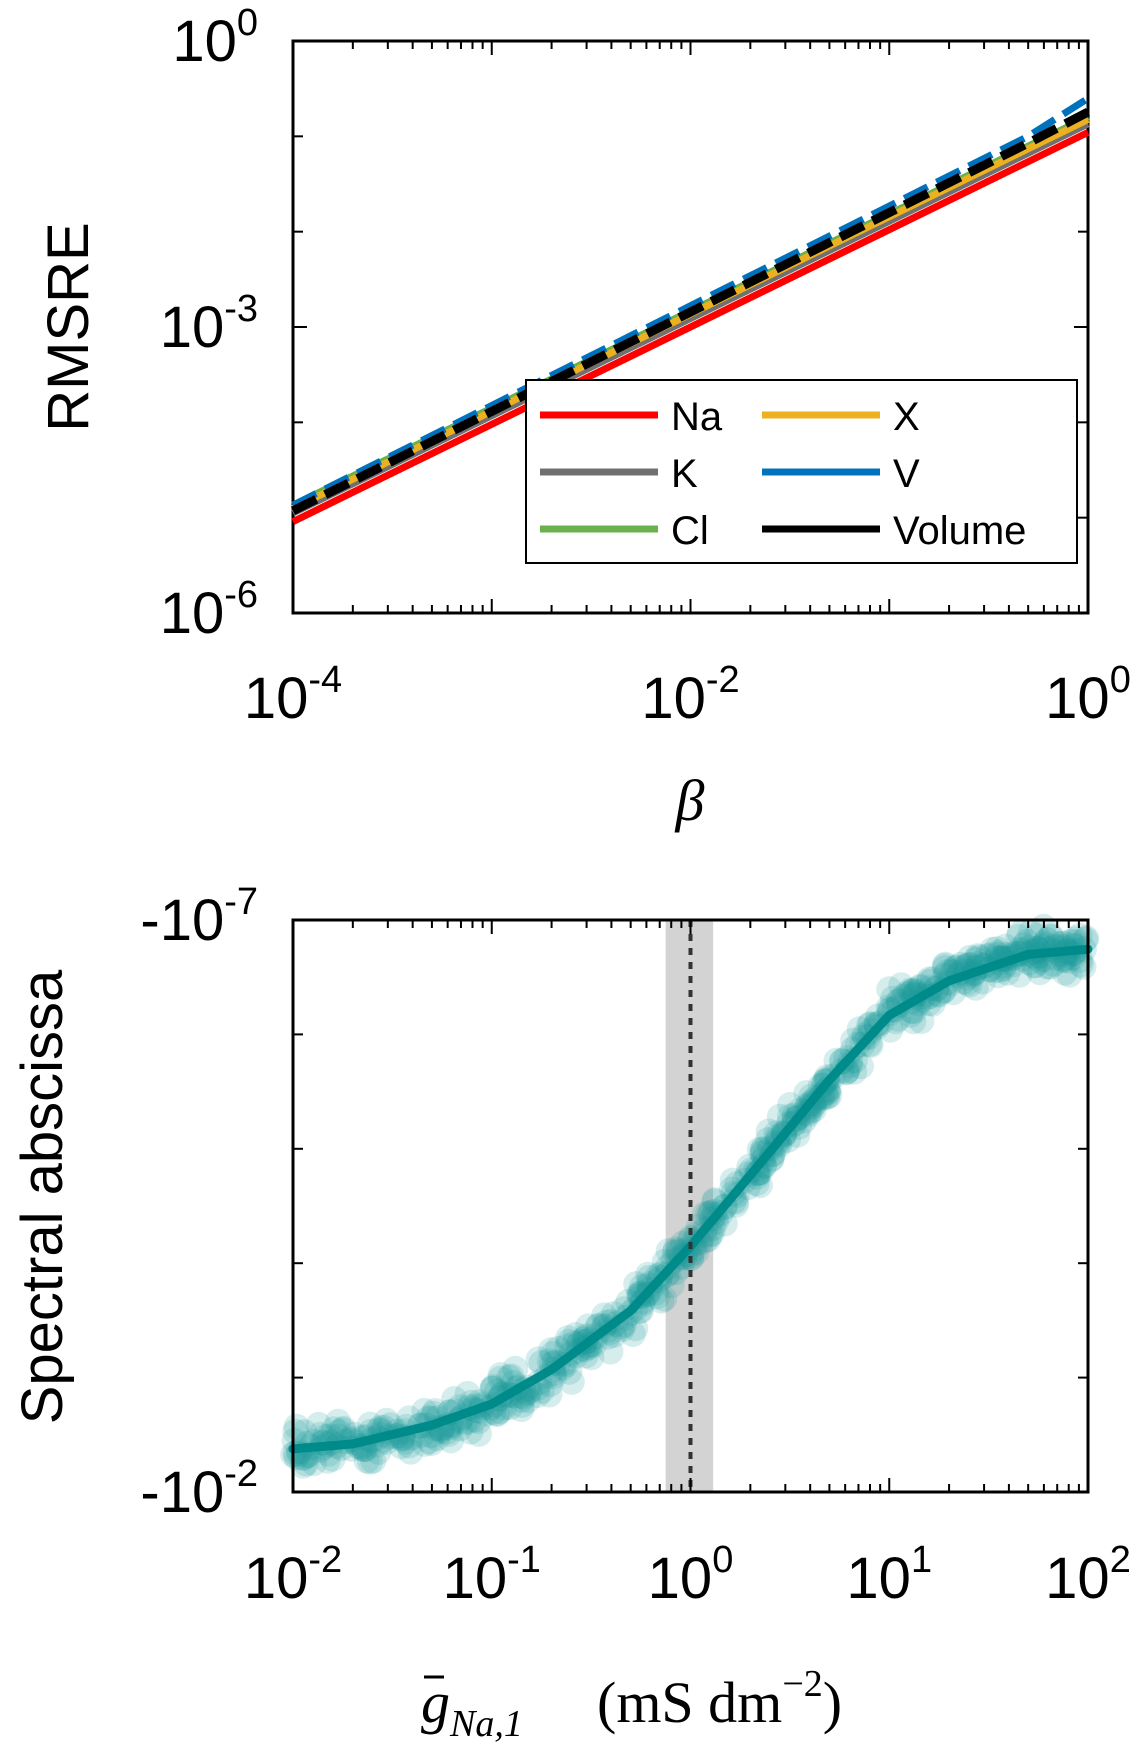  I want to click on spectral-x-tick-label: 10⁻¹, so click(492, 1575).